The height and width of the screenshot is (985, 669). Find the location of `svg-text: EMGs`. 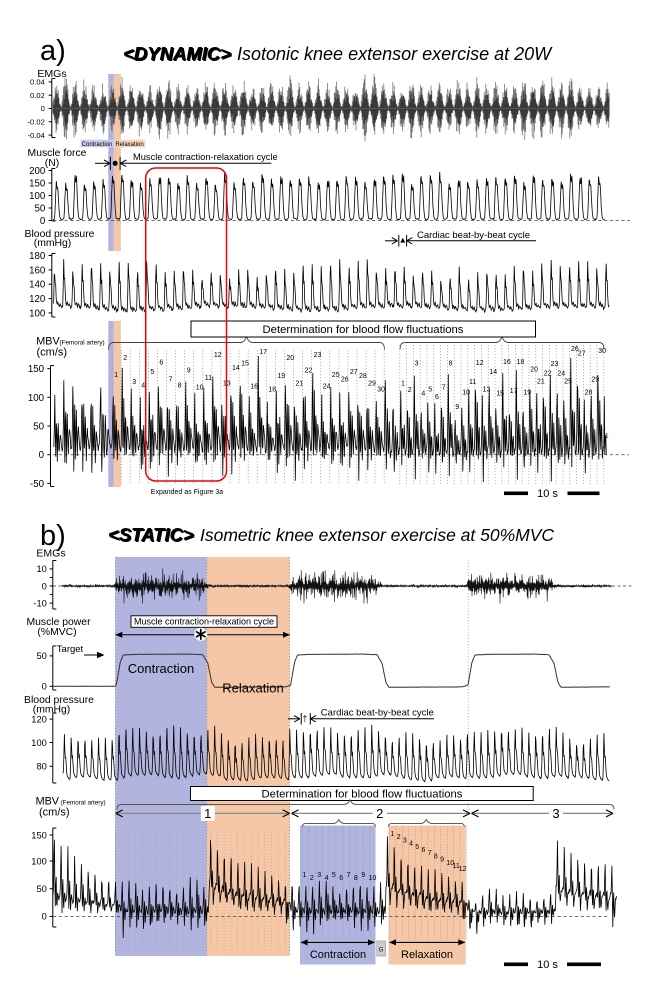

svg-text: EMGs is located at coordinates (50, 554).